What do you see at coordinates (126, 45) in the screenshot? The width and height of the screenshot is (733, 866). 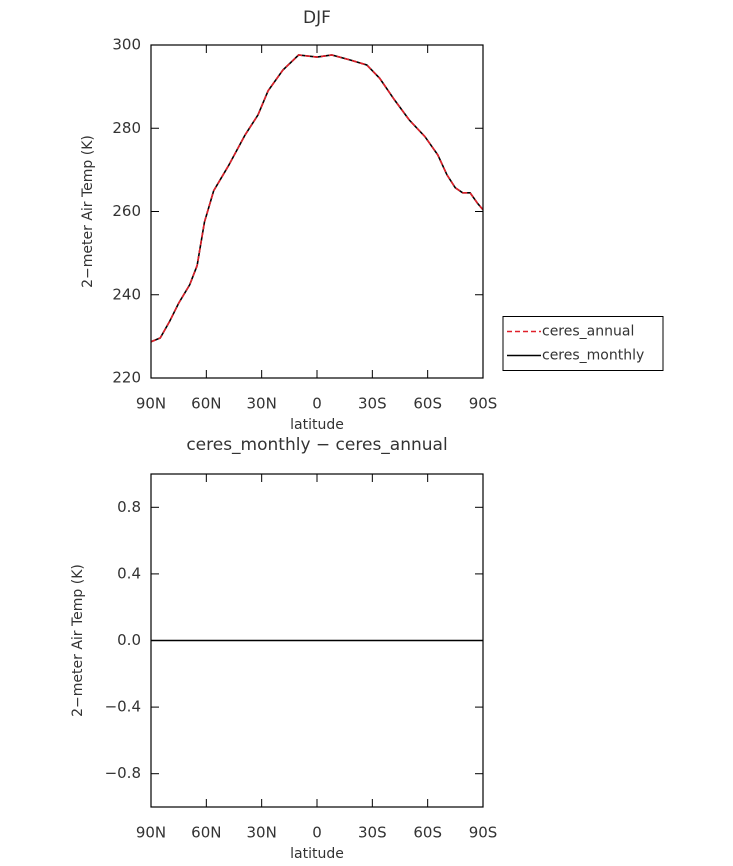 I see `y-tick-label: 300` at bounding box center [126, 45].